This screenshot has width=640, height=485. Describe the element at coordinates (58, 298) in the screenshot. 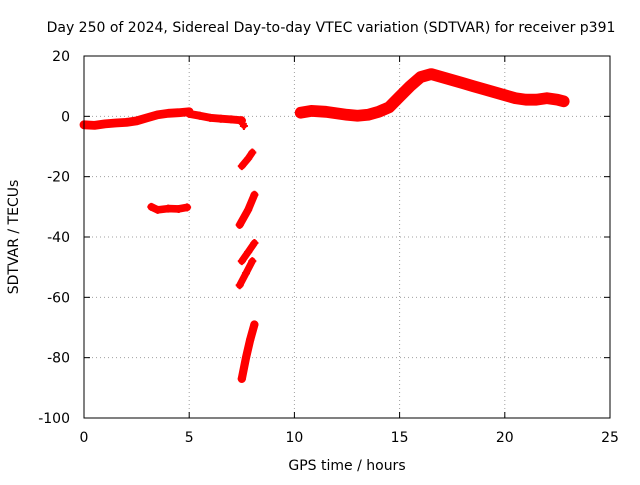

I see `y-tick-label: -60` at that location.